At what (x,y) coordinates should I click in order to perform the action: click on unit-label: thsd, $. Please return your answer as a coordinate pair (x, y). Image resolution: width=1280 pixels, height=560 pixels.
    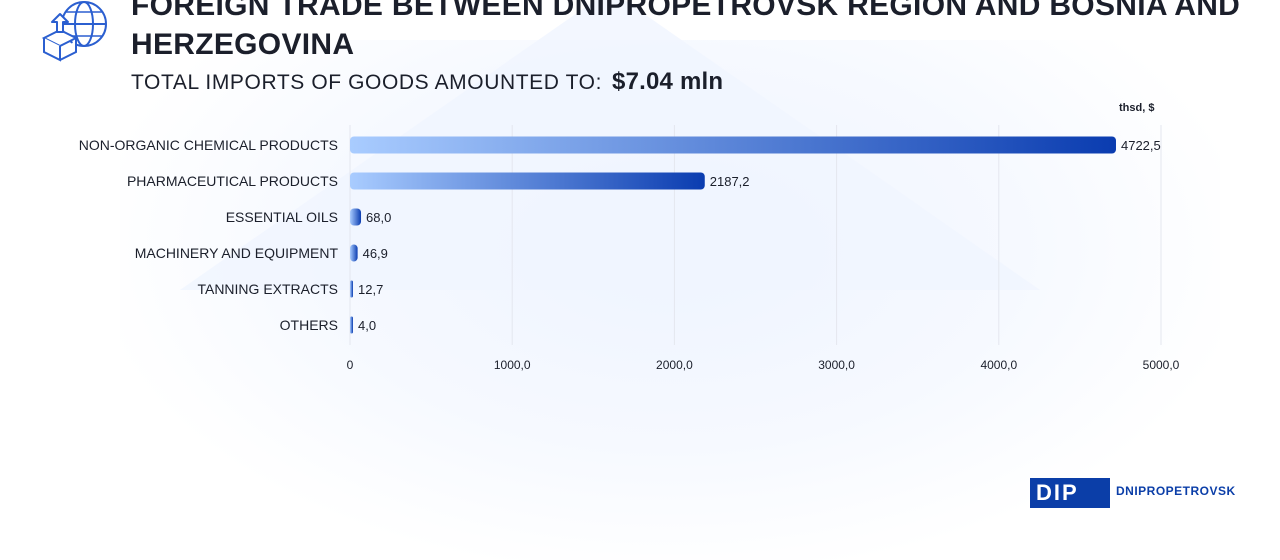
    Looking at the image, I should click on (1137, 108).